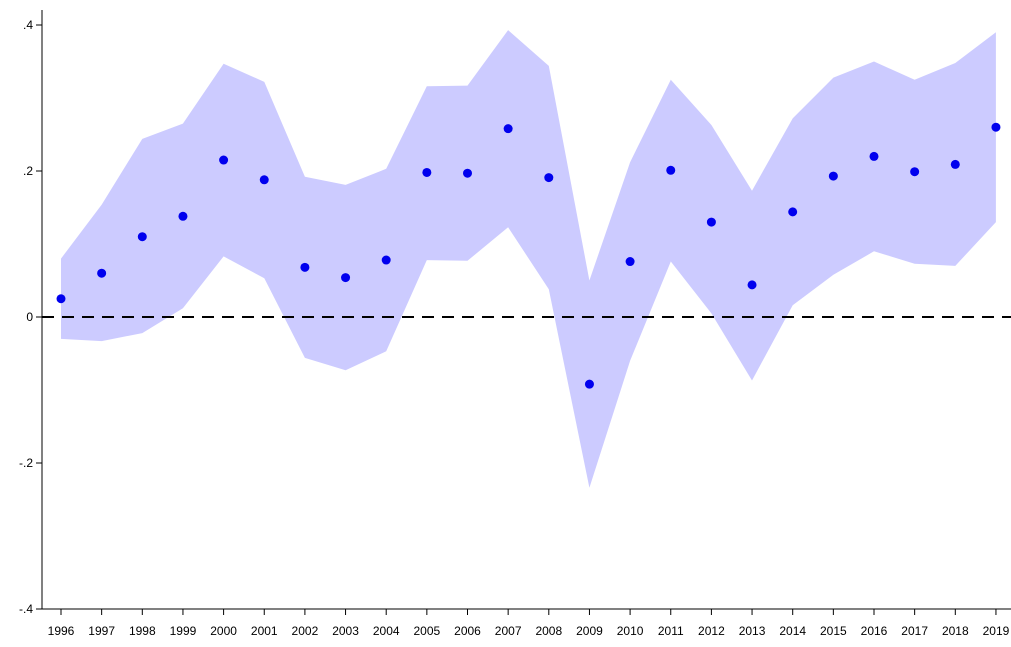 The width and height of the screenshot is (1011, 647). Describe the element at coordinates (996, 631) in the screenshot. I see `x-tick-label: 2019` at that location.